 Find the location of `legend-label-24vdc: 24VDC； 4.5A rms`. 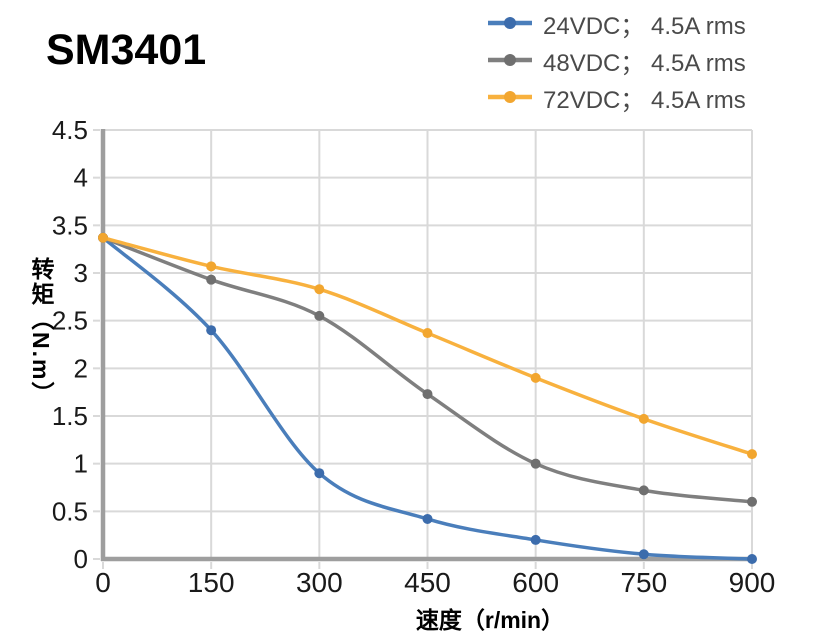

legend-label-24vdc: 24VDC； 4.5A rms is located at coordinates (644, 26).